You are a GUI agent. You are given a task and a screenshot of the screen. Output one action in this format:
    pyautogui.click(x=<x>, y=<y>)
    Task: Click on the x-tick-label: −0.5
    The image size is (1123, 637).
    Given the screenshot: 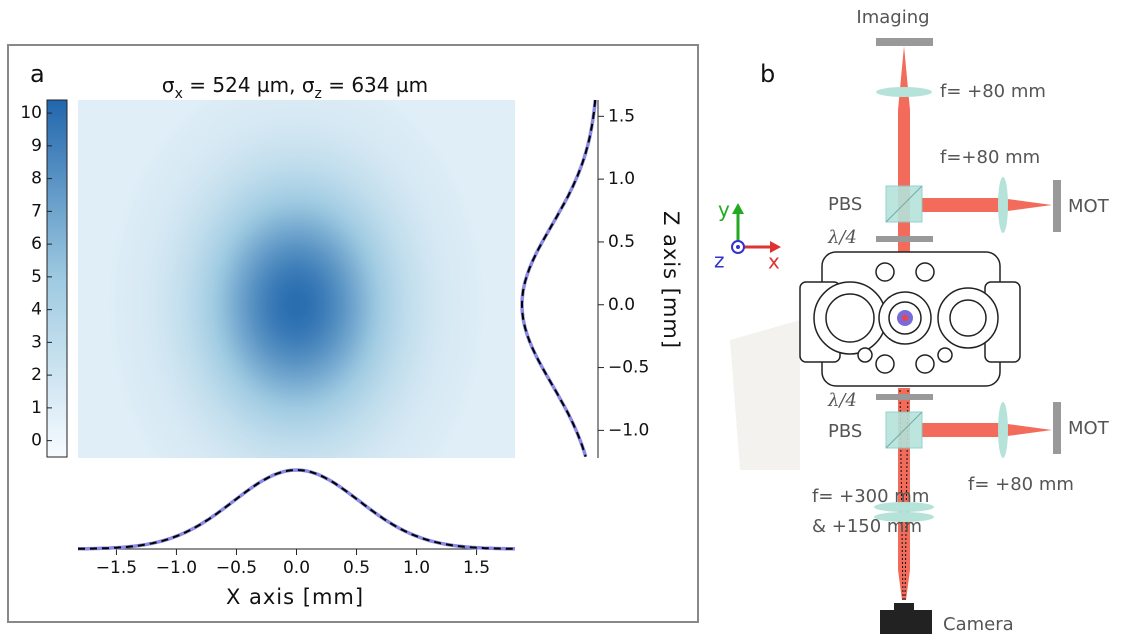 What is the action you would take?
    pyautogui.click(x=236, y=568)
    